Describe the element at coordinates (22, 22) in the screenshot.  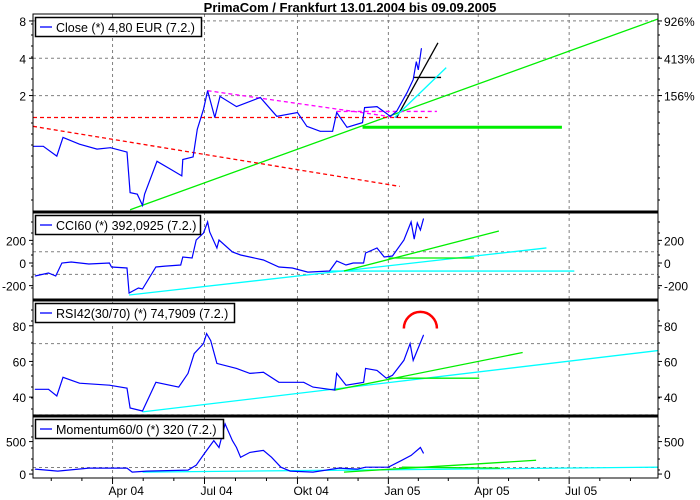
I see `y-tick-label-left: 8` at that location.